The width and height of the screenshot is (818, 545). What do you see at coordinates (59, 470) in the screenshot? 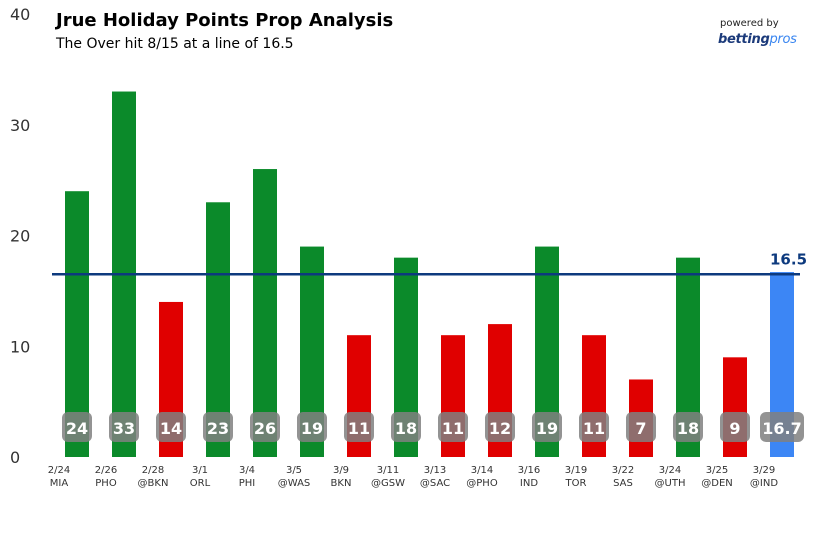
I see `x-tick-date: 2/24` at bounding box center [59, 470].